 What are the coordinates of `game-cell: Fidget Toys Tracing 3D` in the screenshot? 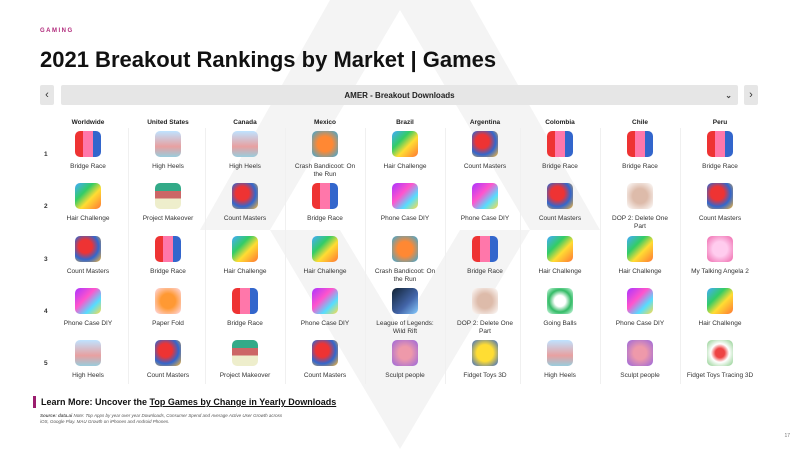 It's located at (720, 360).